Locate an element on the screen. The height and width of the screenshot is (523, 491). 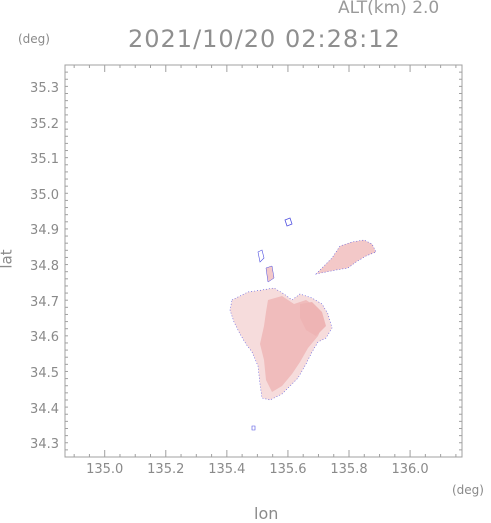
echo-fragment-a is located at coordinates (261, 256).